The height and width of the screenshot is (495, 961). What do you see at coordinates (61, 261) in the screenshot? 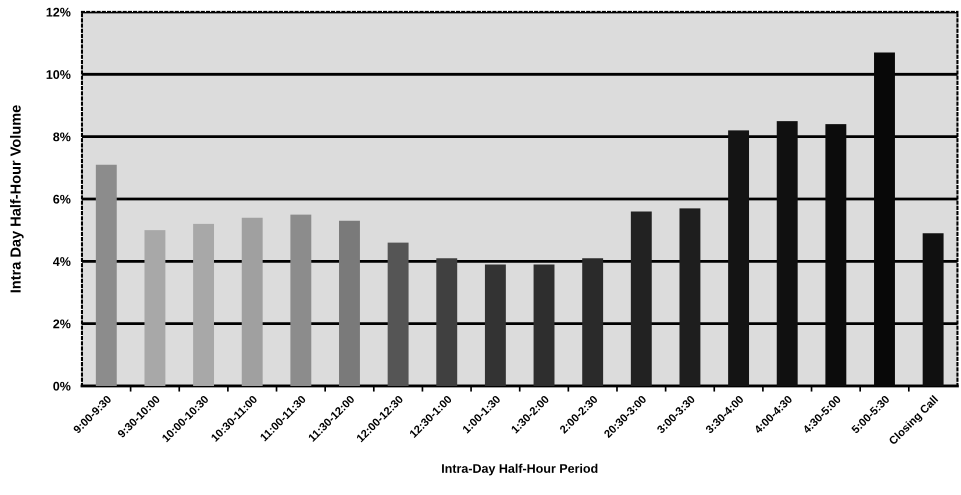
I see `y-tick-label: 4%` at bounding box center [61, 261].